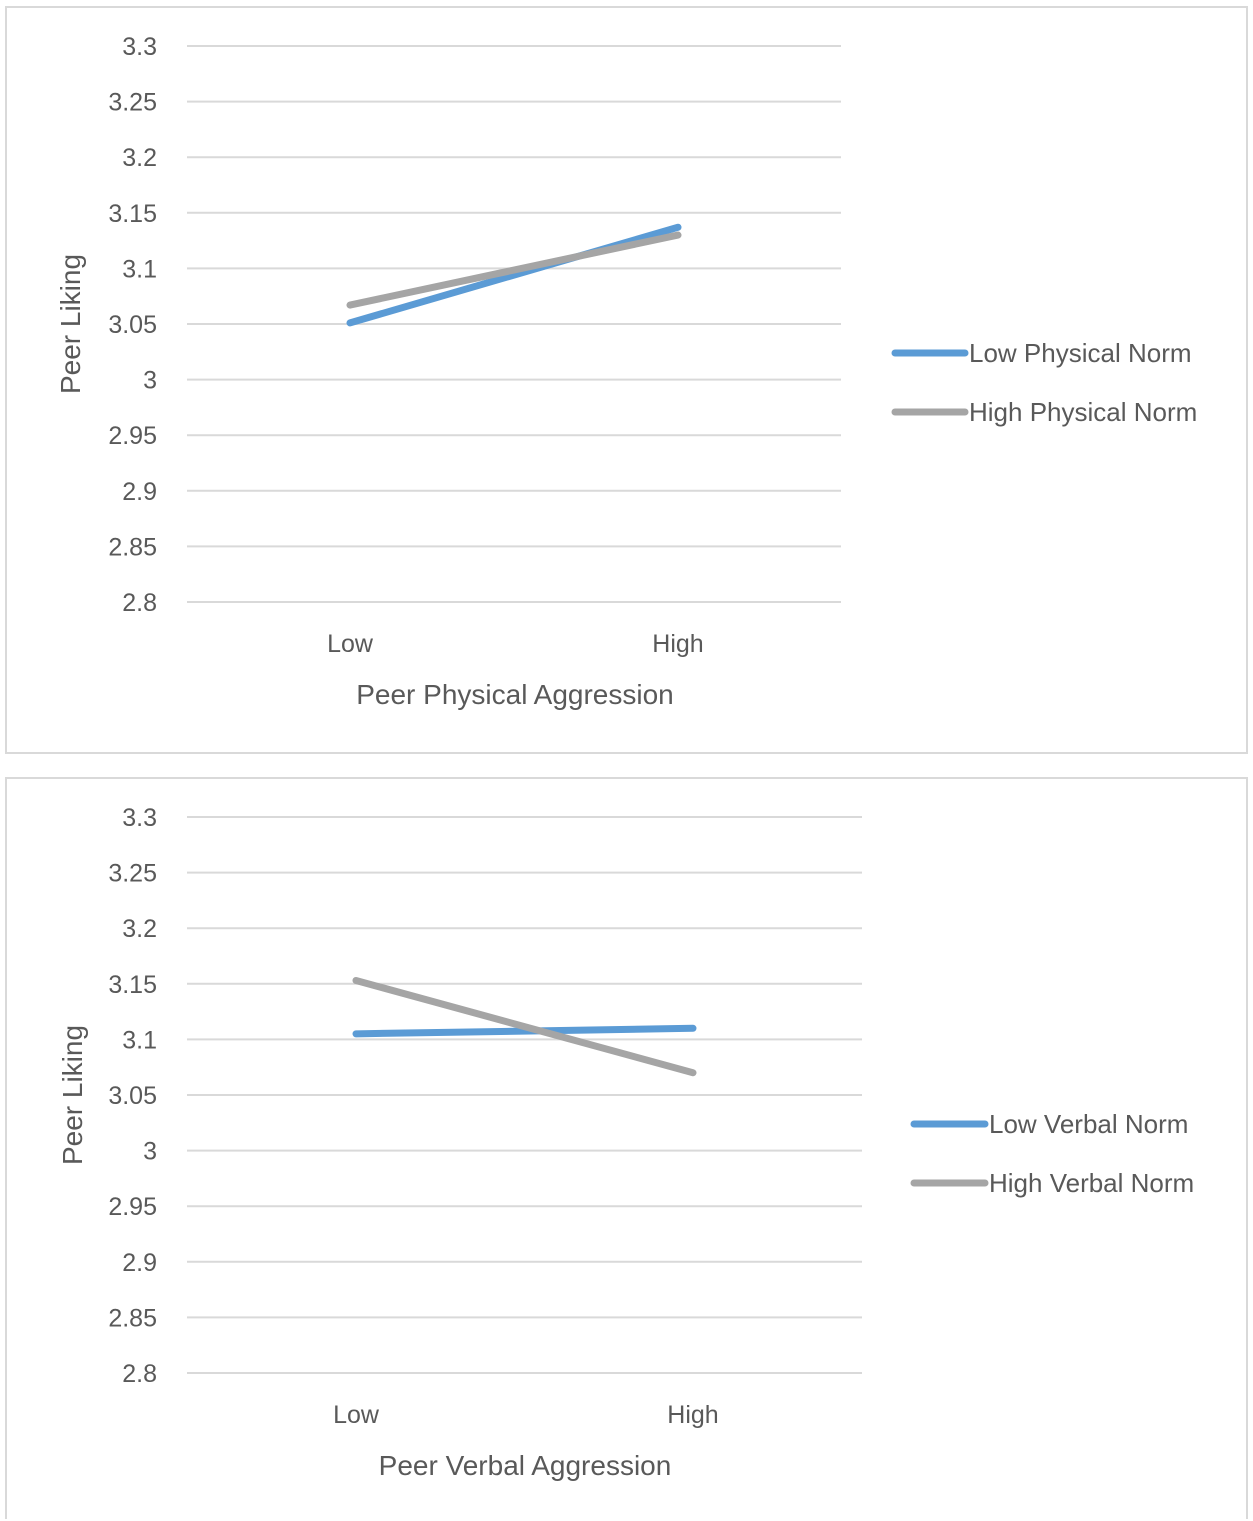 This screenshot has width=1253, height=1521. Describe the element at coordinates (1091, 1183) in the screenshot. I see `legend-label: High Verbal Norm` at that location.